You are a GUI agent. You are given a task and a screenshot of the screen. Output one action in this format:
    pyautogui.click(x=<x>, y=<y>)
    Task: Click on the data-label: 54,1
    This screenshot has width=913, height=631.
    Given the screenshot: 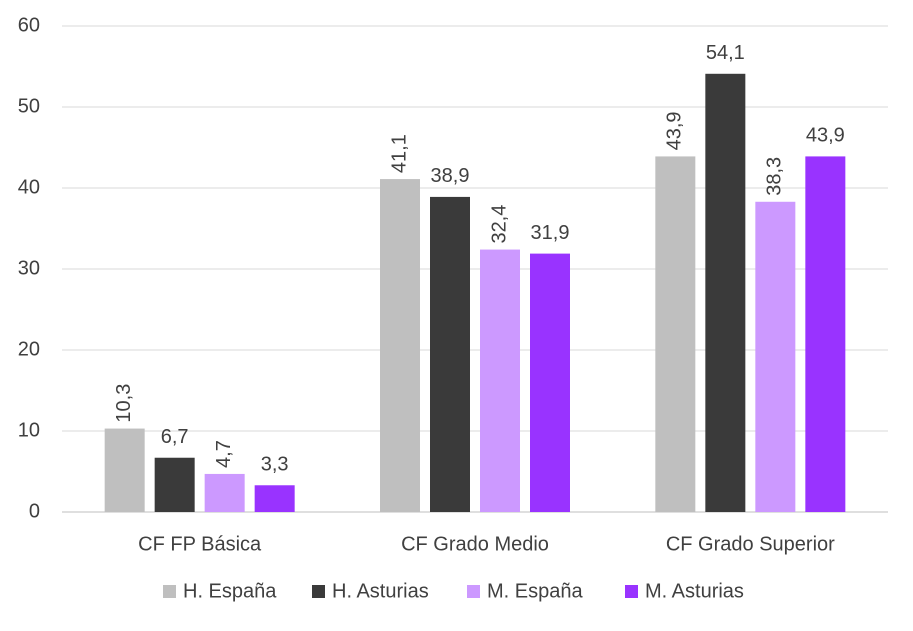 What is the action you would take?
    pyautogui.click(x=725, y=53)
    